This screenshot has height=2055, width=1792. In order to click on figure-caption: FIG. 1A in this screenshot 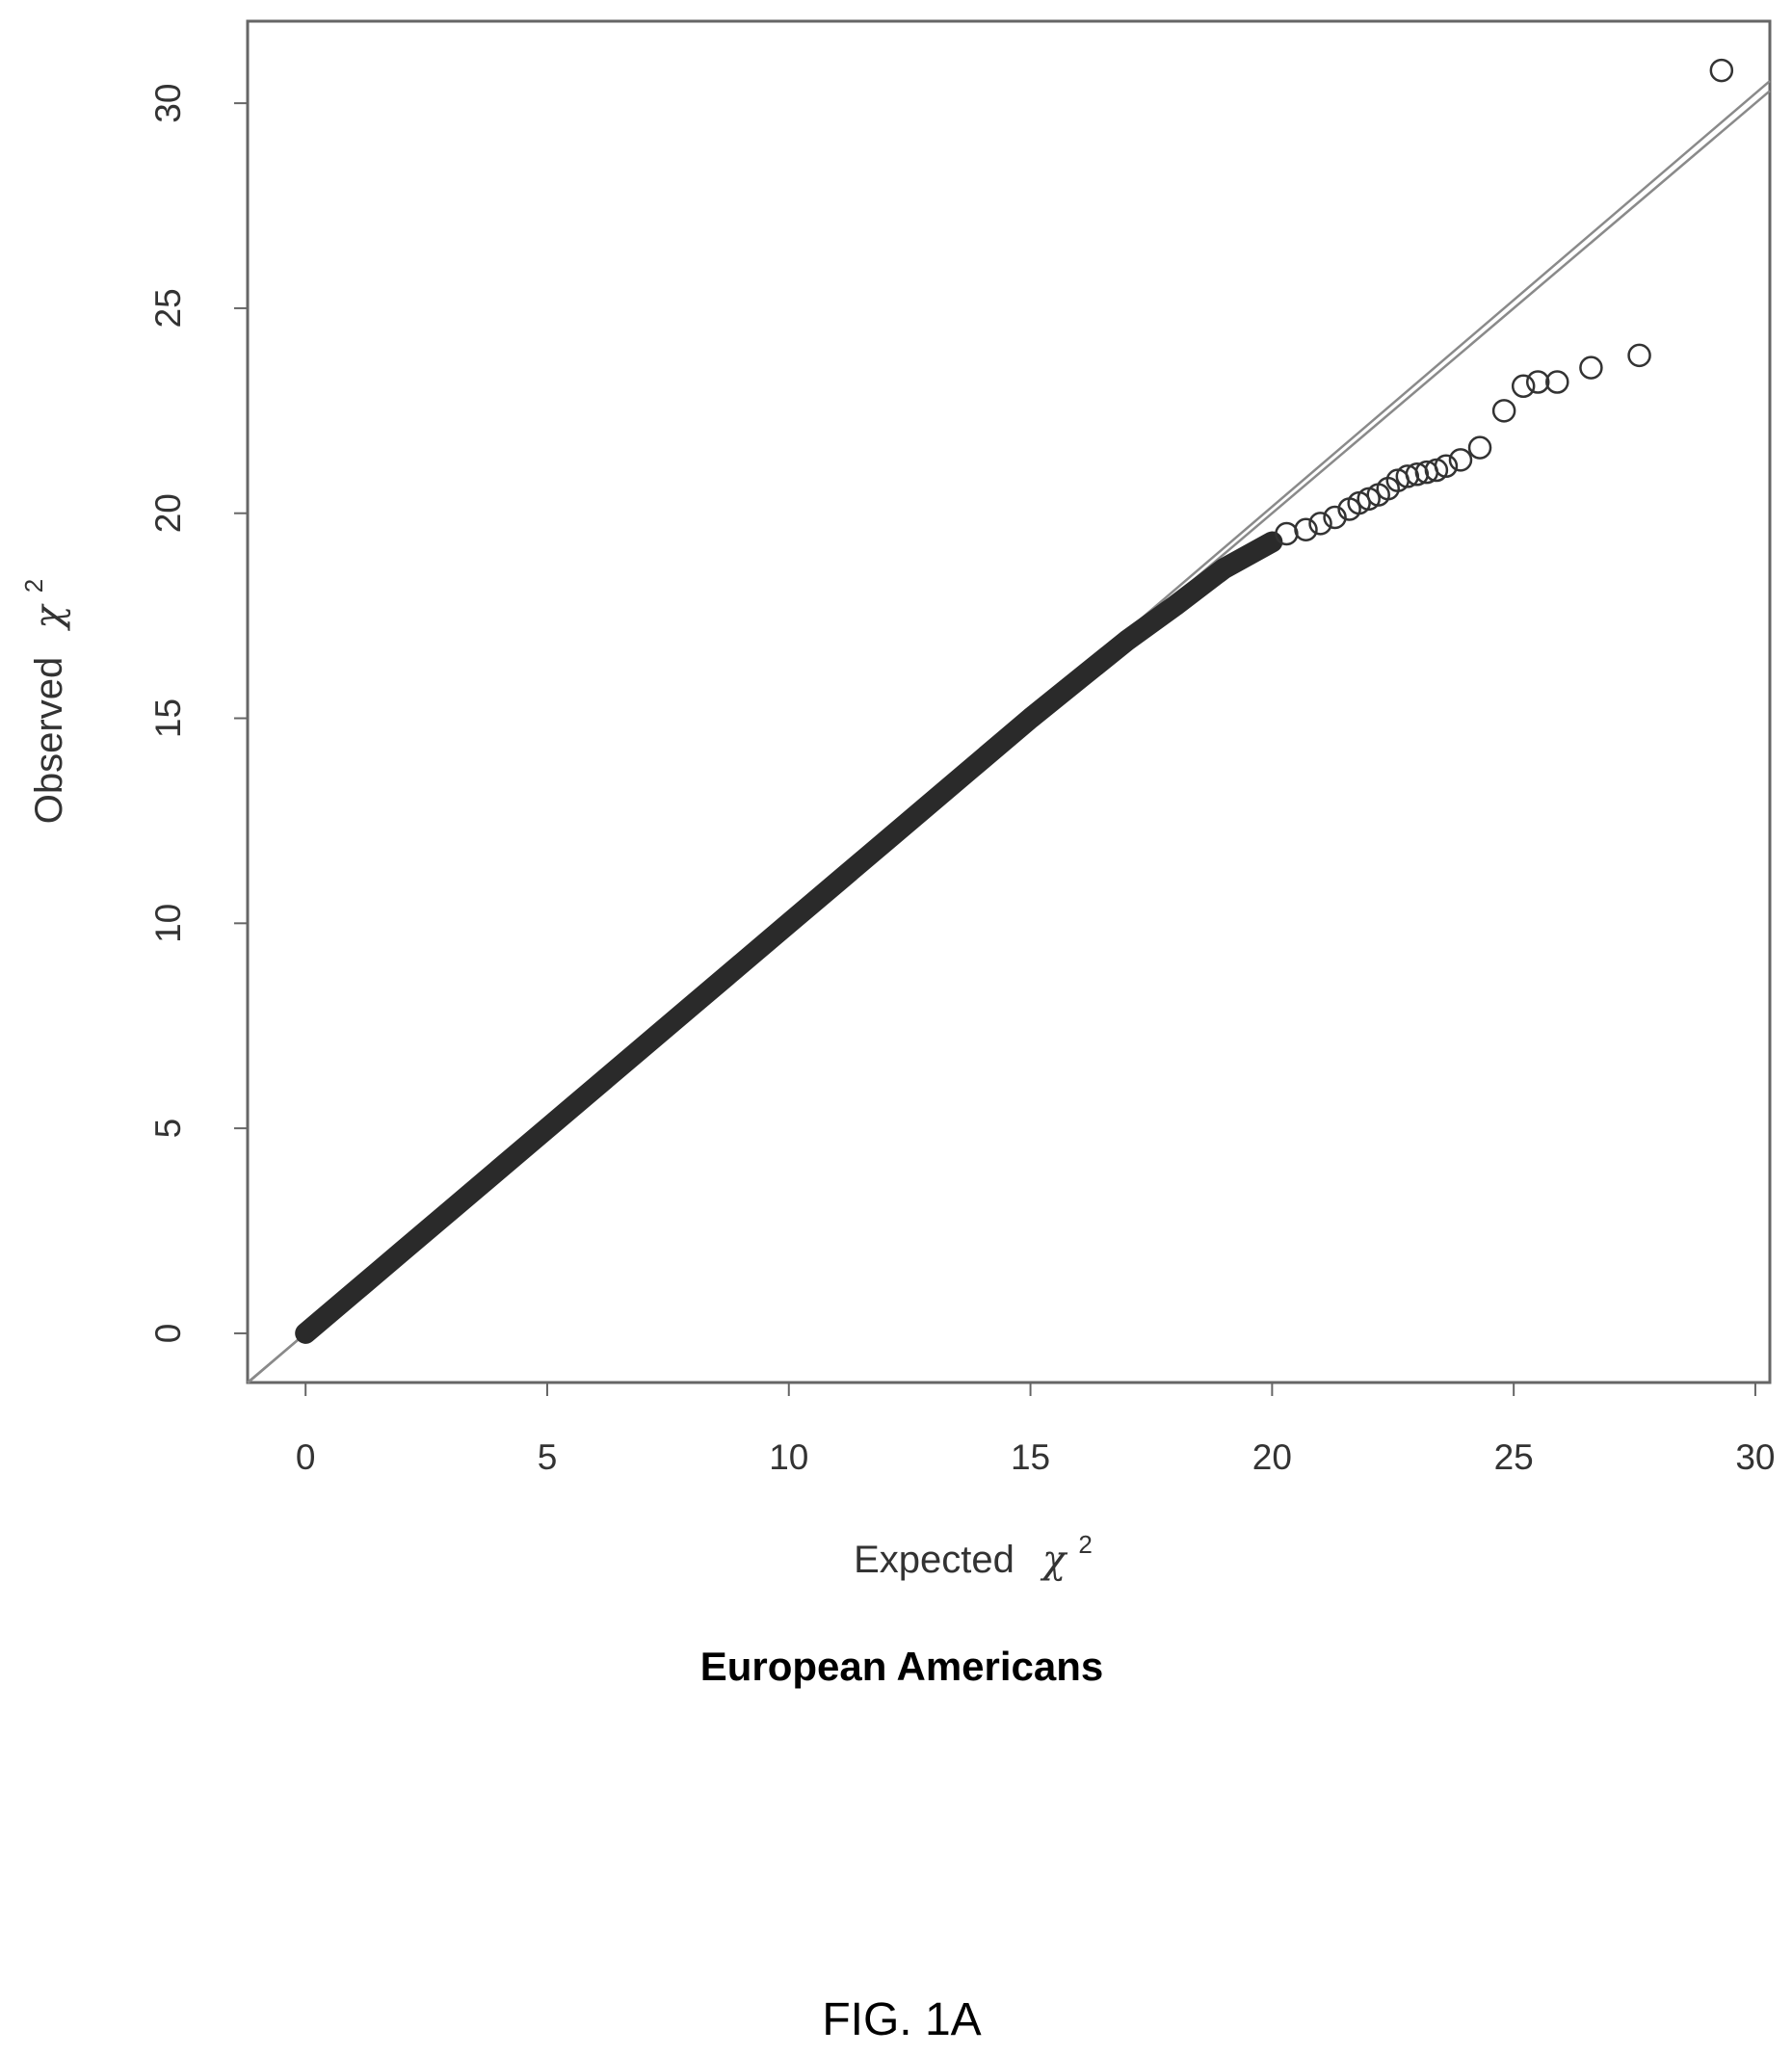, I will do `click(902, 2019)`.